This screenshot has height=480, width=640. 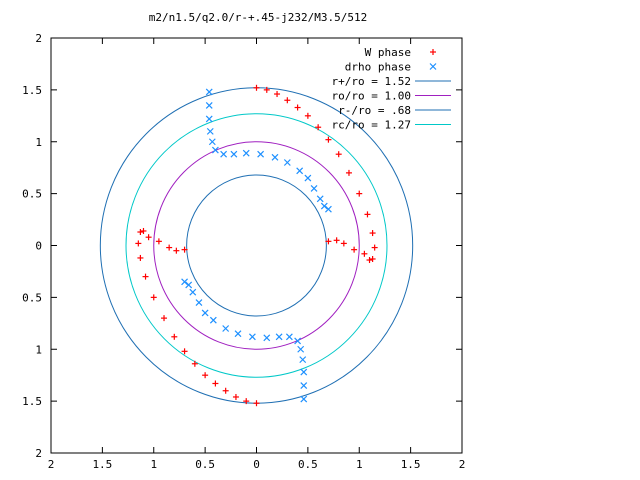 What do you see at coordinates (258, 17) in the screenshot?
I see `chart-title: m2/n1.5/q2.0/r-+.45-j232/M3.5/512` at bounding box center [258, 17].